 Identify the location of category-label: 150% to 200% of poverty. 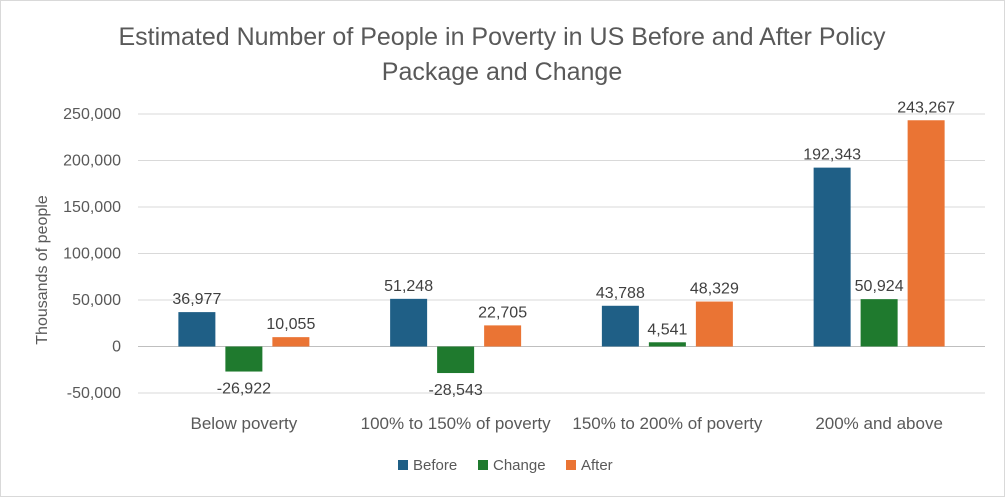
(667, 423).